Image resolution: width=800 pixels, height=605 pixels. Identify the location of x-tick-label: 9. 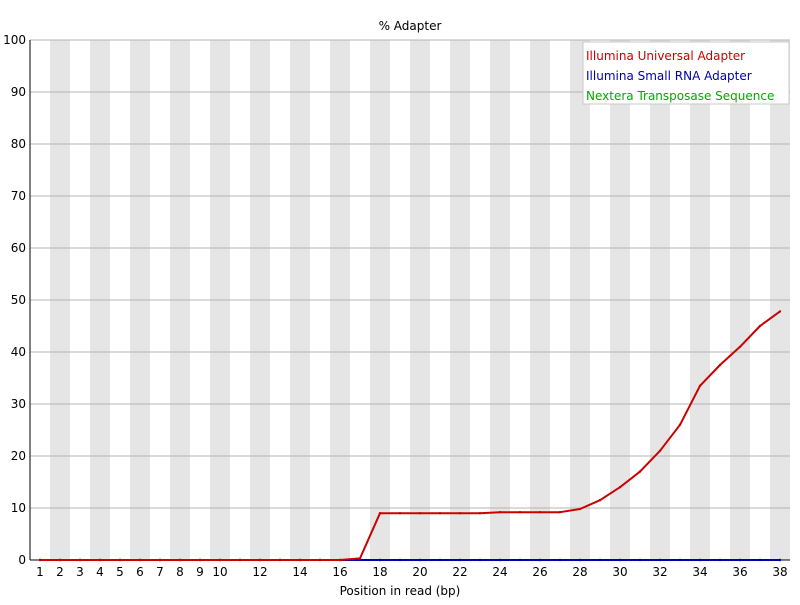
(200, 572).